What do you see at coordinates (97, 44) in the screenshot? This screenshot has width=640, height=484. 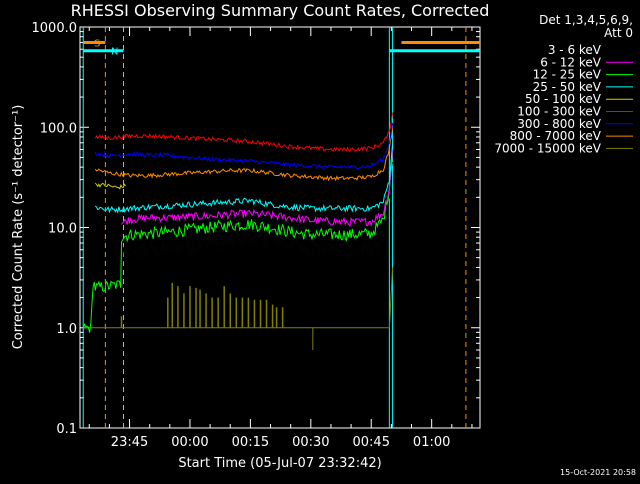 I see `marker-label: S` at bounding box center [97, 44].